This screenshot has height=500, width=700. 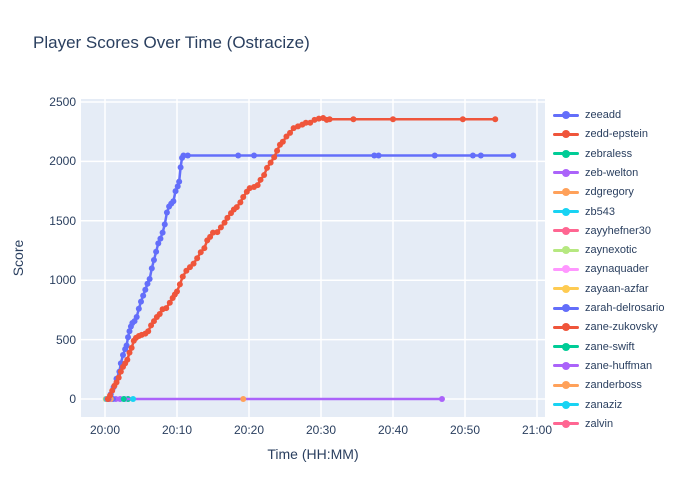 What do you see at coordinates (621, 327) in the screenshot?
I see `legend-label: zane-zukovsky` at bounding box center [621, 327].